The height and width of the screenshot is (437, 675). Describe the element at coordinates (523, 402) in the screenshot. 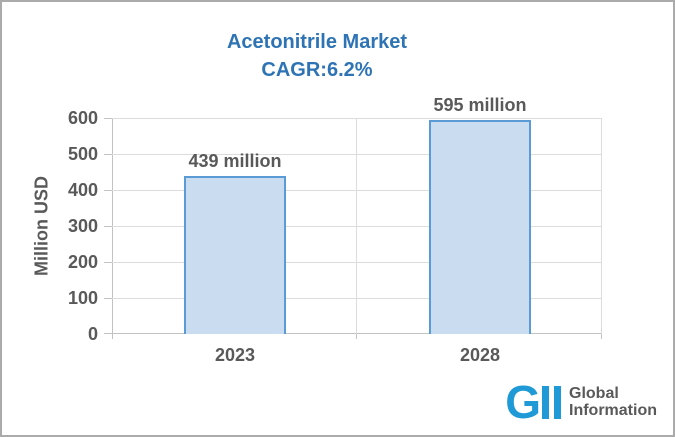

I see `gii-logo-monogram: G` at that location.